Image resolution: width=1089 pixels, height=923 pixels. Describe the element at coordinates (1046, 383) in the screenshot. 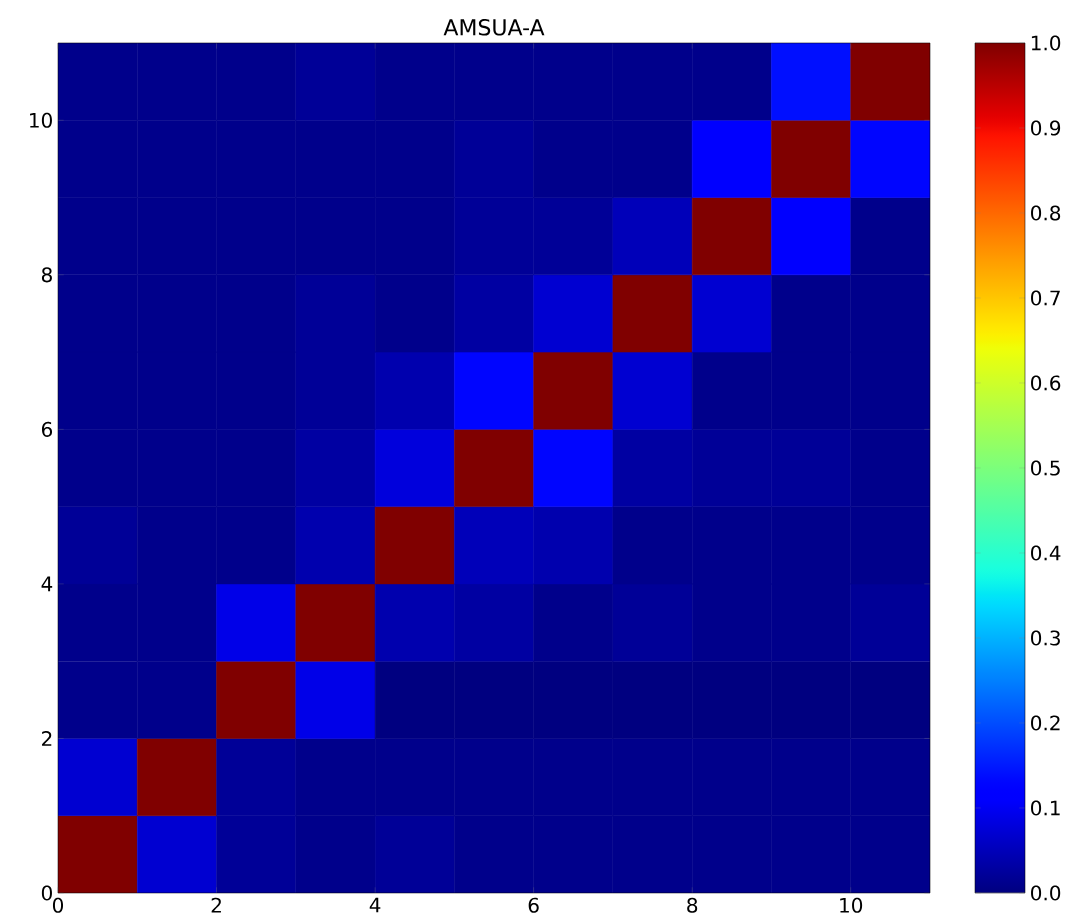

I see `color-bar-label: 0.6` at that location.